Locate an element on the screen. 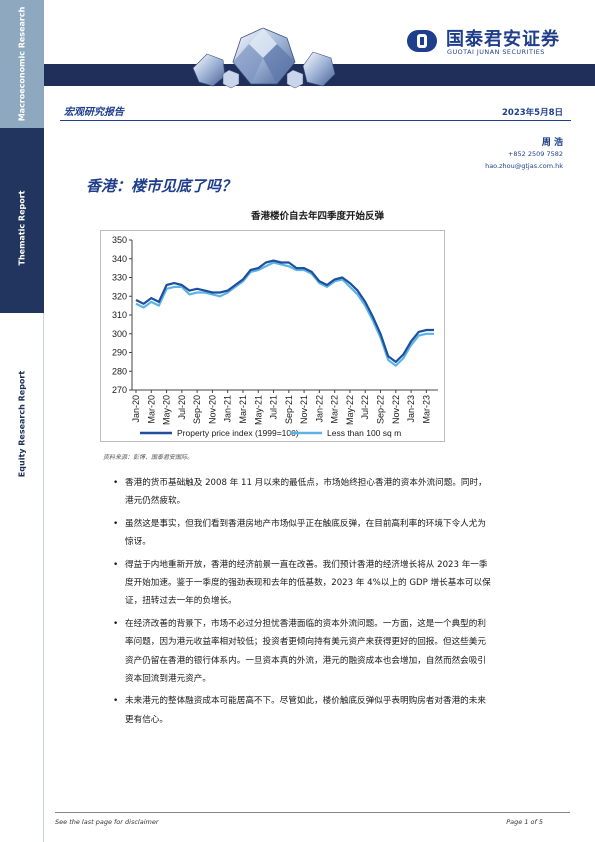 The image size is (595, 842). x-tick-label: Jul-22 is located at coordinates (365, 407).